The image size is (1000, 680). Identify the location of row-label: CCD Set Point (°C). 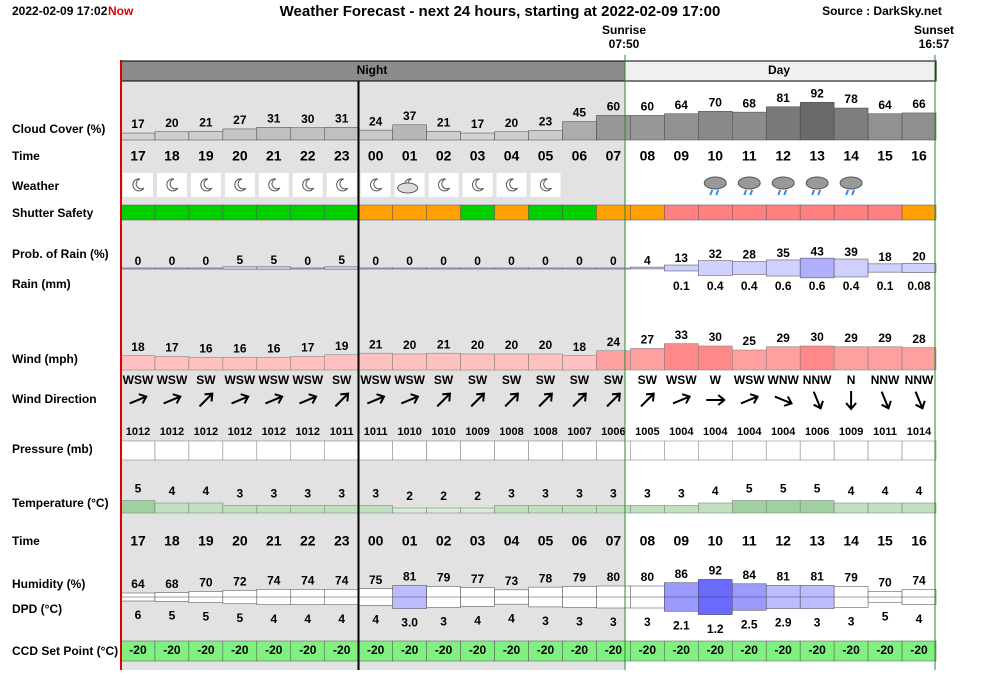
(65, 651).